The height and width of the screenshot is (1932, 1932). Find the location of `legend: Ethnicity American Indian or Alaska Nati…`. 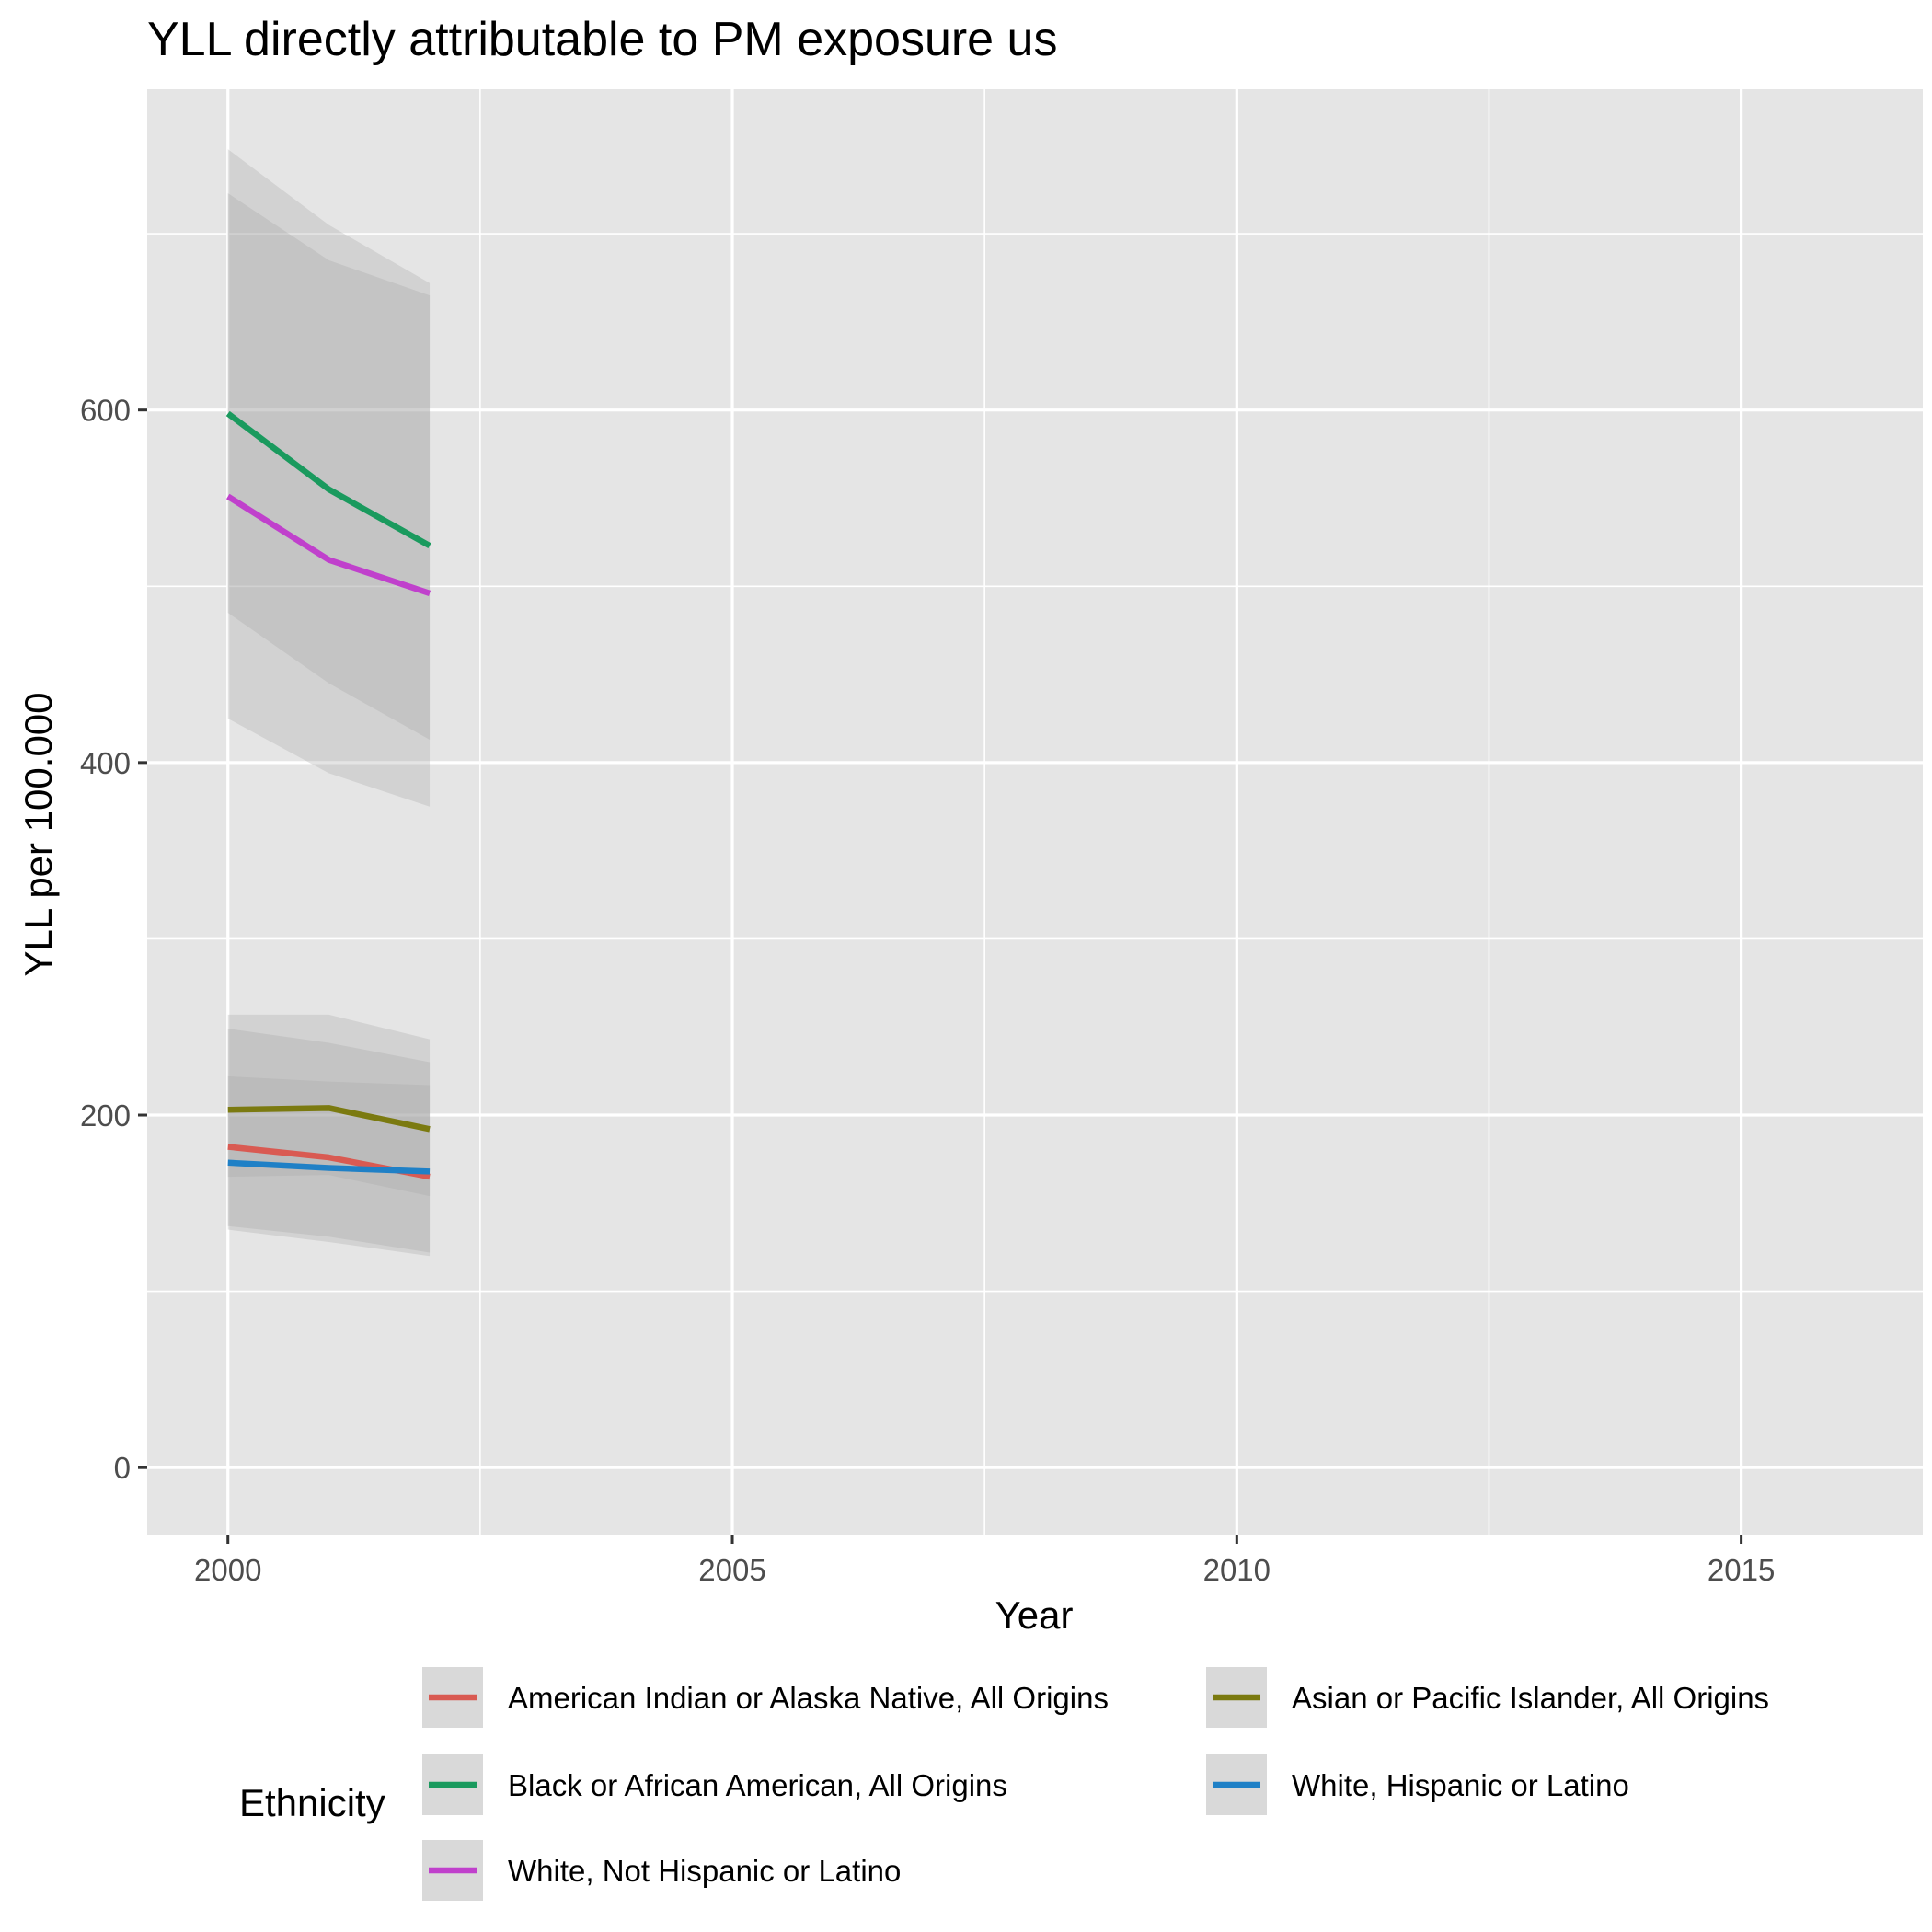

legend: Ethnicity American Indian or Alaska Nati… is located at coordinates (1004, 1784).